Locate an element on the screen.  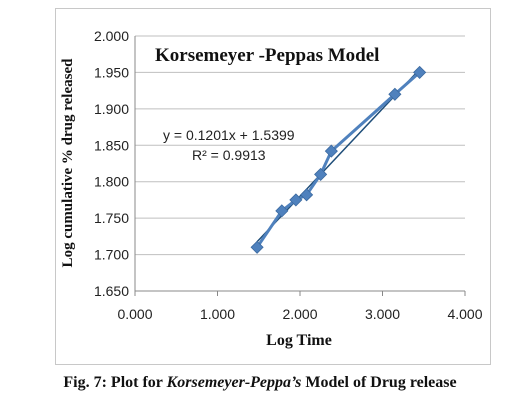
x-tick-label: 2.000 is located at coordinates (299, 314).